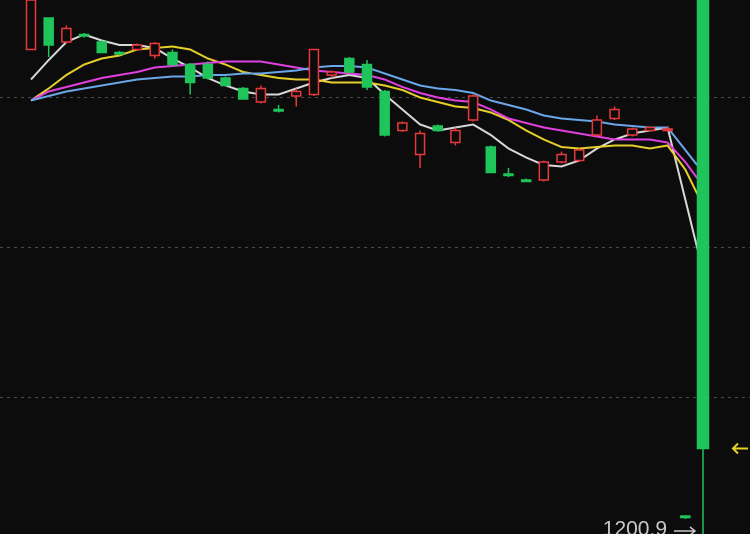 This screenshot has width=750, height=534. I want to click on current-price-marker, so click(739, 448).